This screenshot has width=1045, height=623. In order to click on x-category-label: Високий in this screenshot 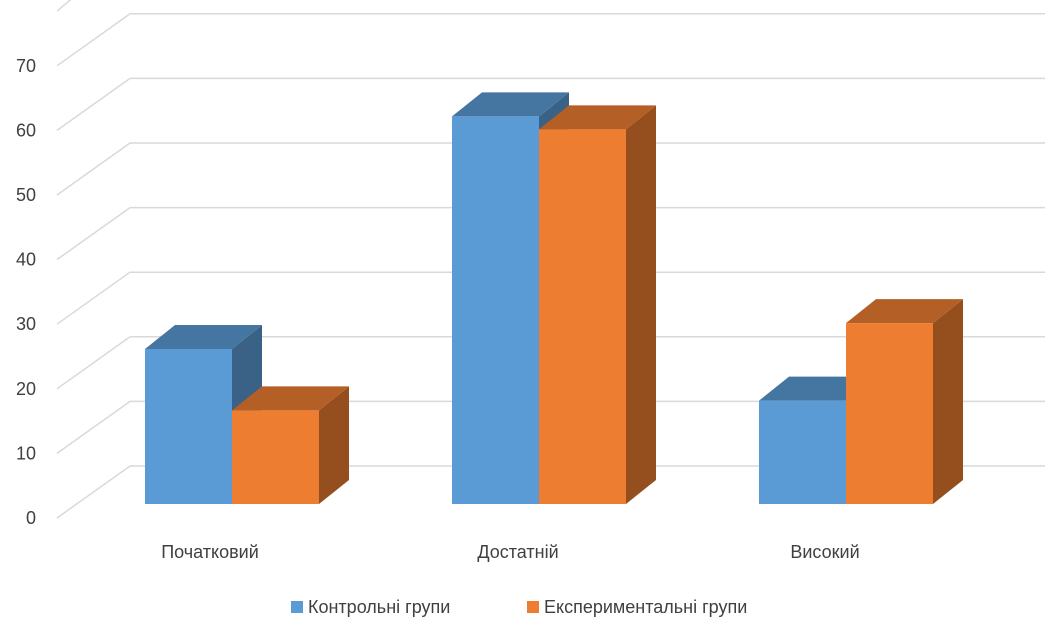, I will do `click(824, 552)`.